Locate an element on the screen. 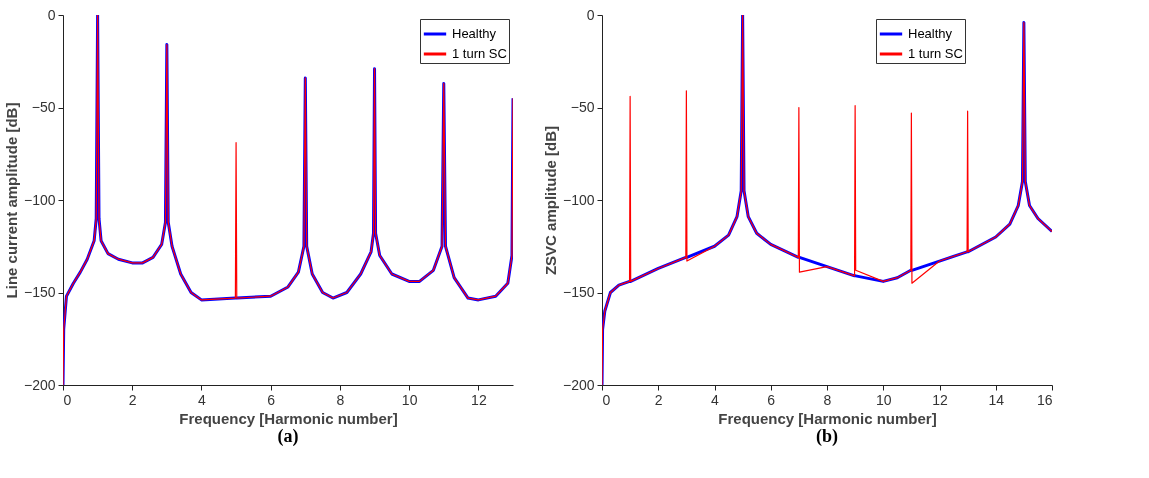  text: (a) is located at coordinates (288, 436).